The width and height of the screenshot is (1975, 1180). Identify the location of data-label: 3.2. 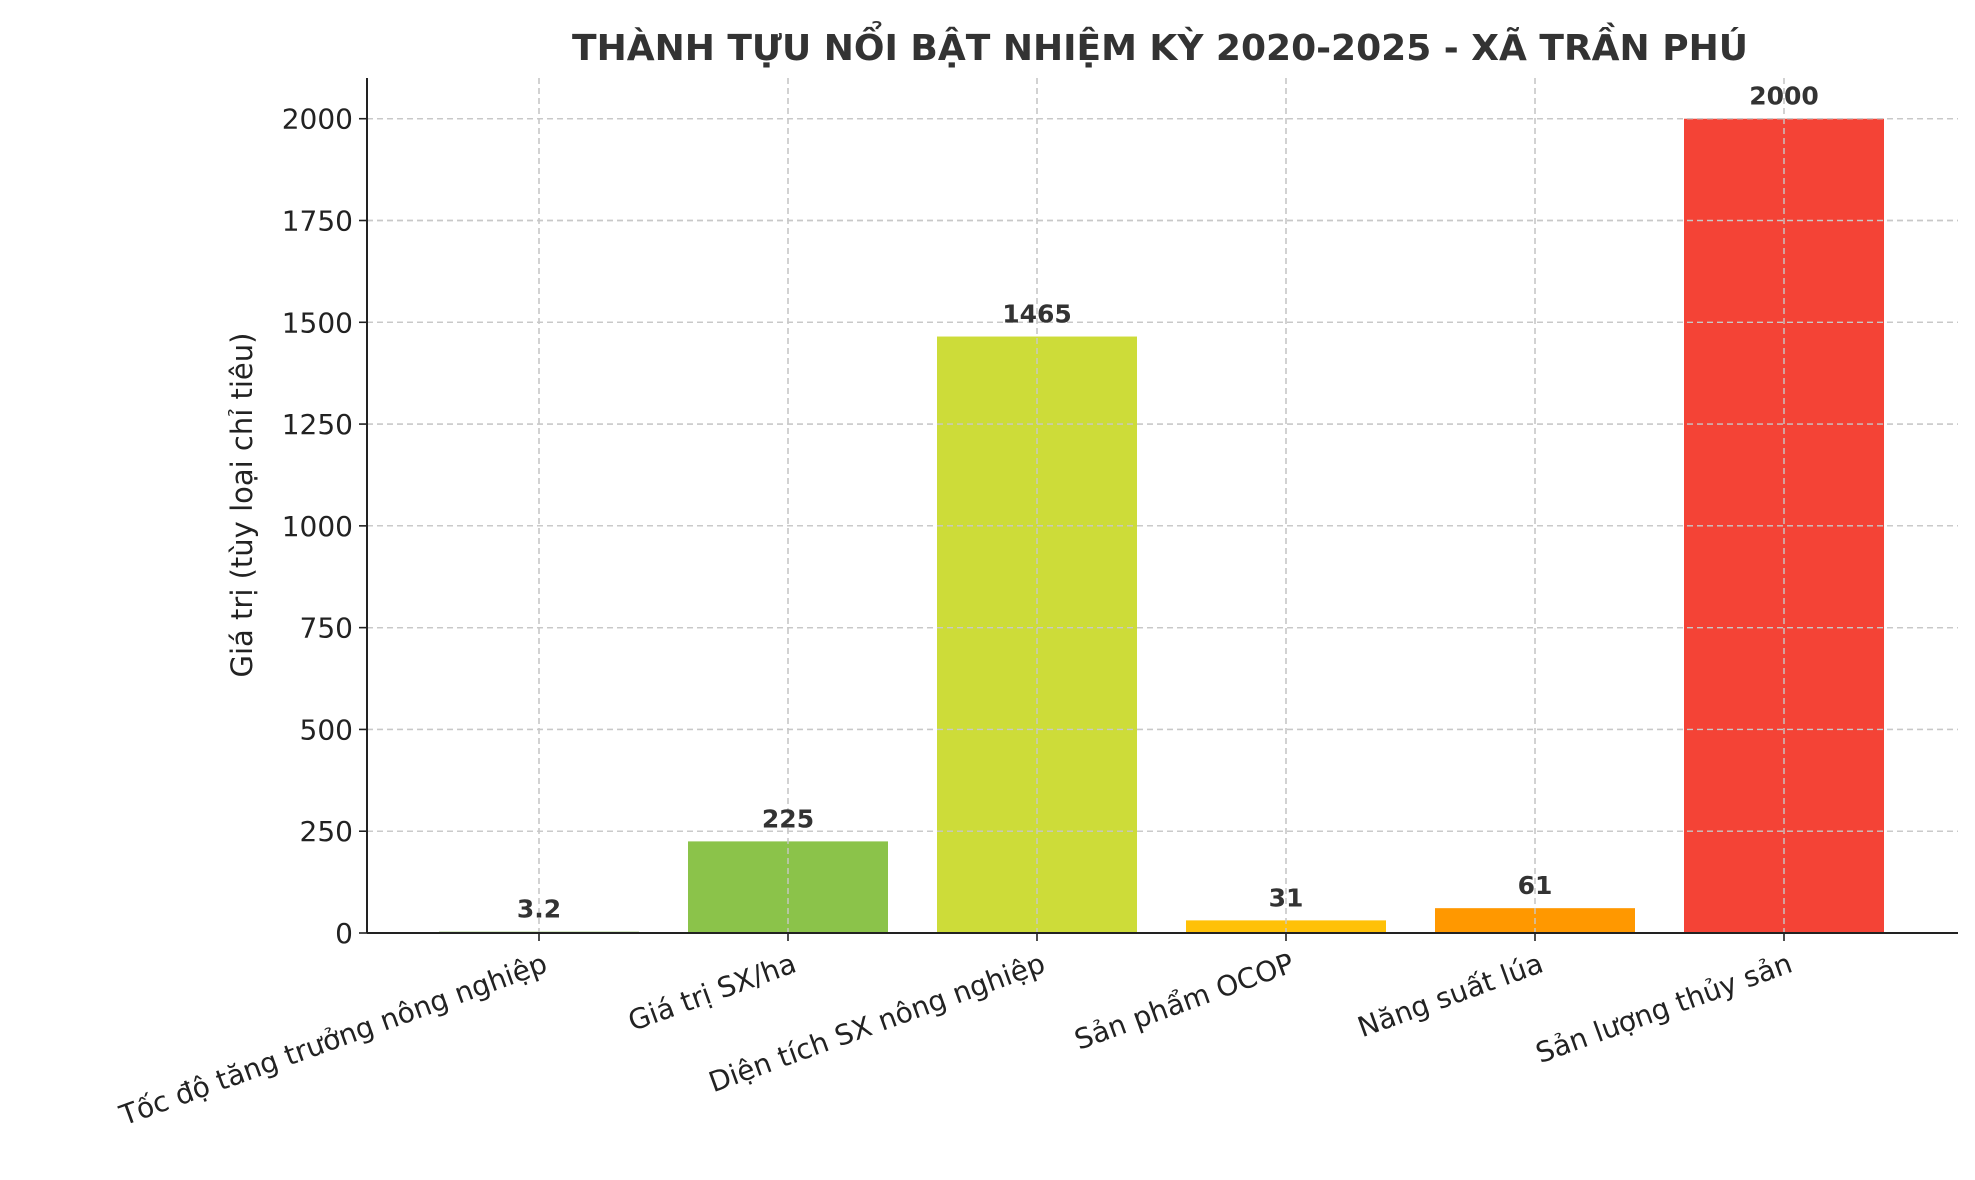
(539, 909).